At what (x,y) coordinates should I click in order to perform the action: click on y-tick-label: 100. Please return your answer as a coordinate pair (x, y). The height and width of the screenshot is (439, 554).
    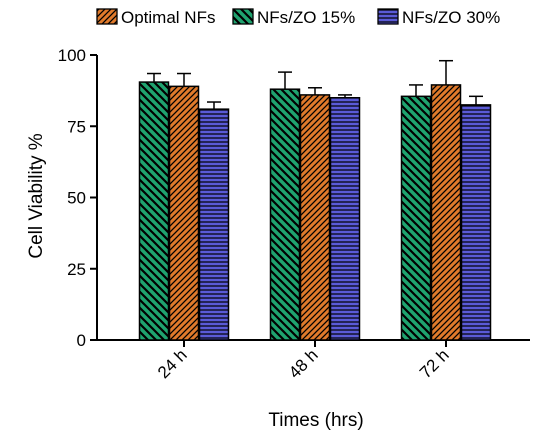
    Looking at the image, I should click on (72, 55).